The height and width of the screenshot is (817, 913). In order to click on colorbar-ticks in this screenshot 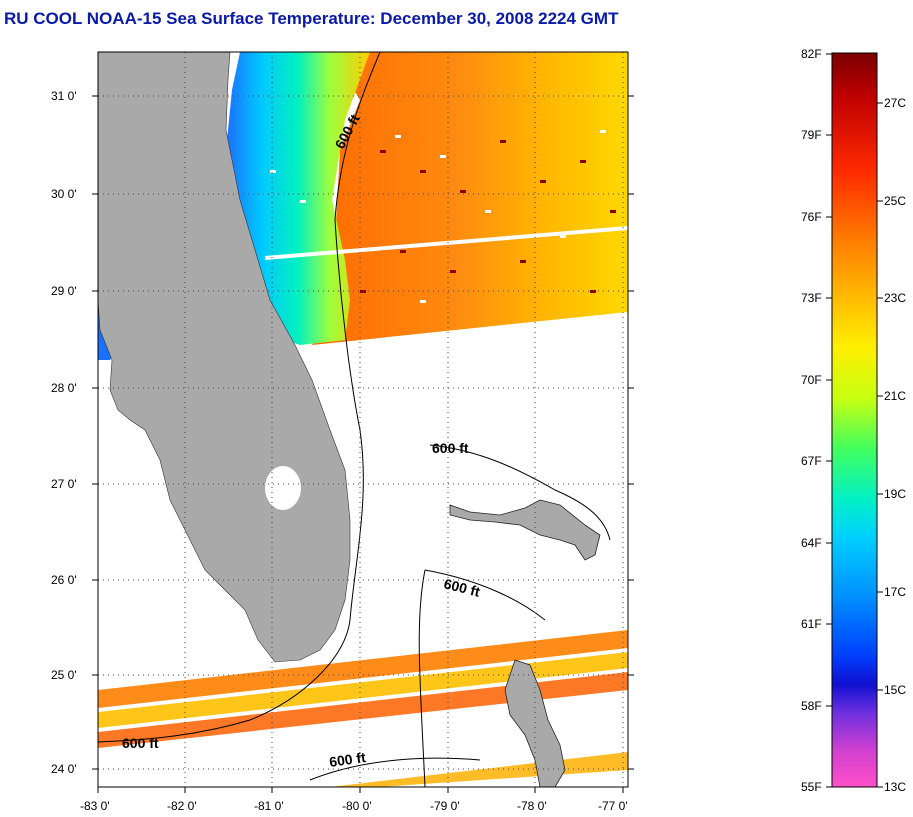, I will do `click(854, 420)`.